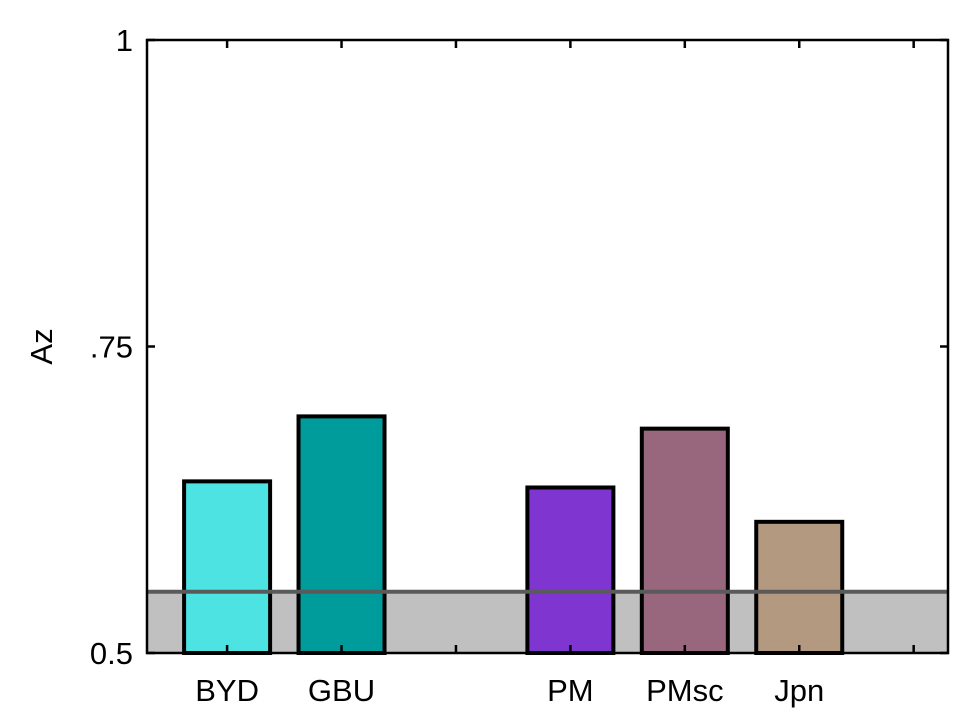 Image resolution: width=963 pixels, height=717 pixels. I want to click on bar-jpn, so click(799, 587).